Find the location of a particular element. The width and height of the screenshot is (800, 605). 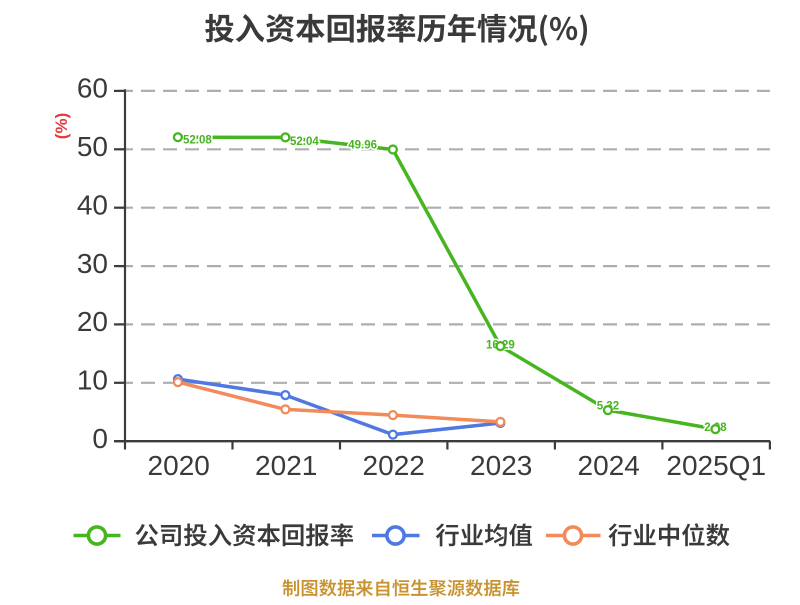

svg-text: 2024 is located at coordinates (609, 465).